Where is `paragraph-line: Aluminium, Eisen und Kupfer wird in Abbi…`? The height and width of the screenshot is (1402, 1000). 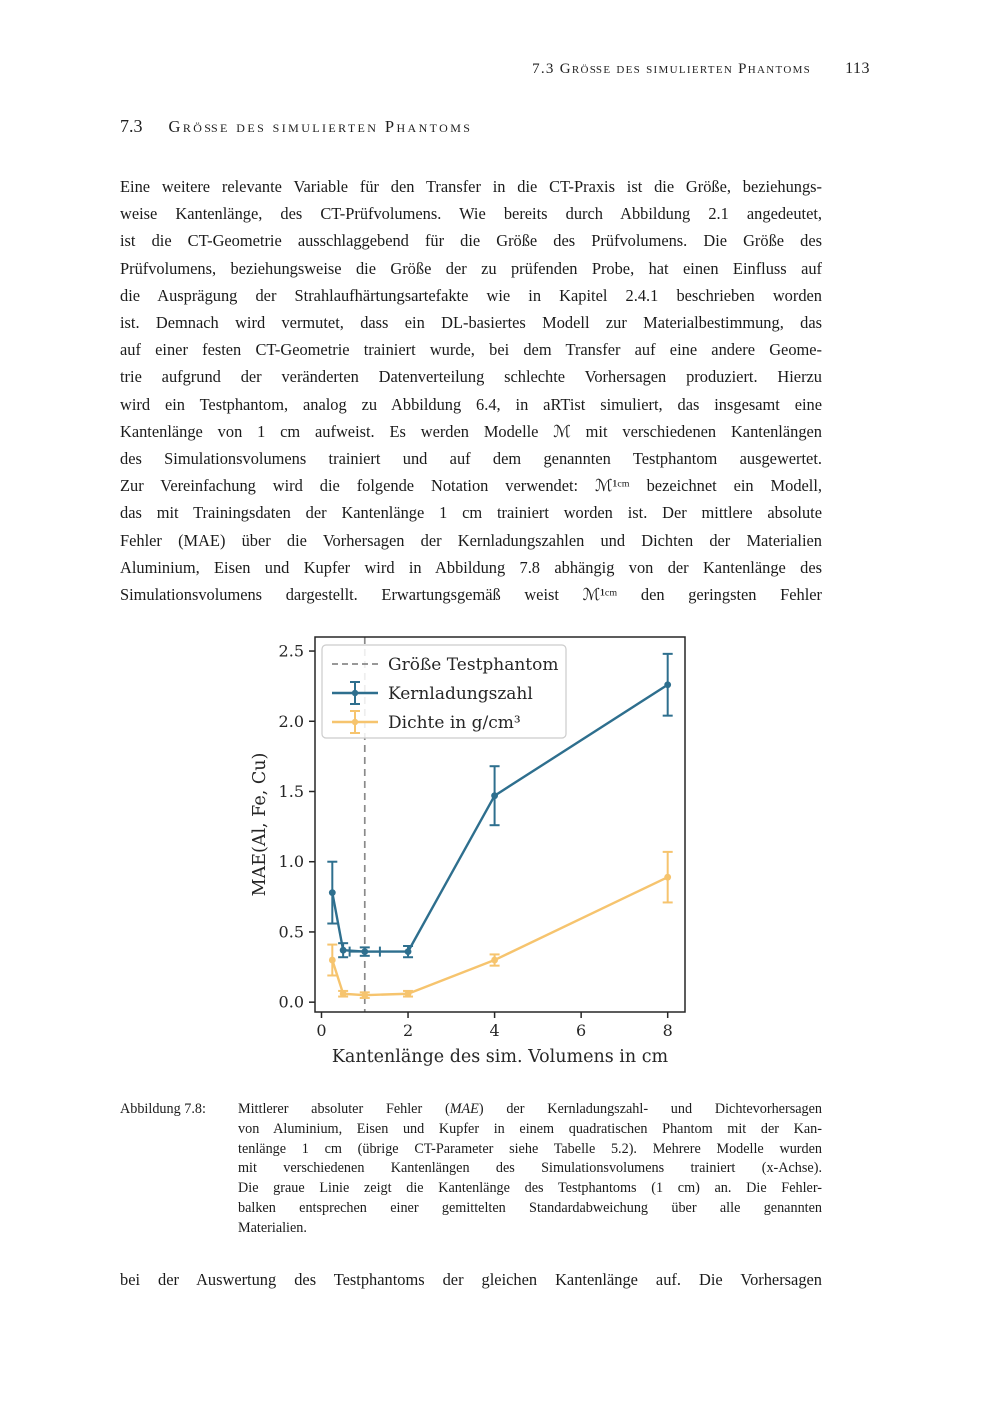
paragraph-line: Aluminium, Eisen und Kupfer wird in Abbi… is located at coordinates (471, 567).